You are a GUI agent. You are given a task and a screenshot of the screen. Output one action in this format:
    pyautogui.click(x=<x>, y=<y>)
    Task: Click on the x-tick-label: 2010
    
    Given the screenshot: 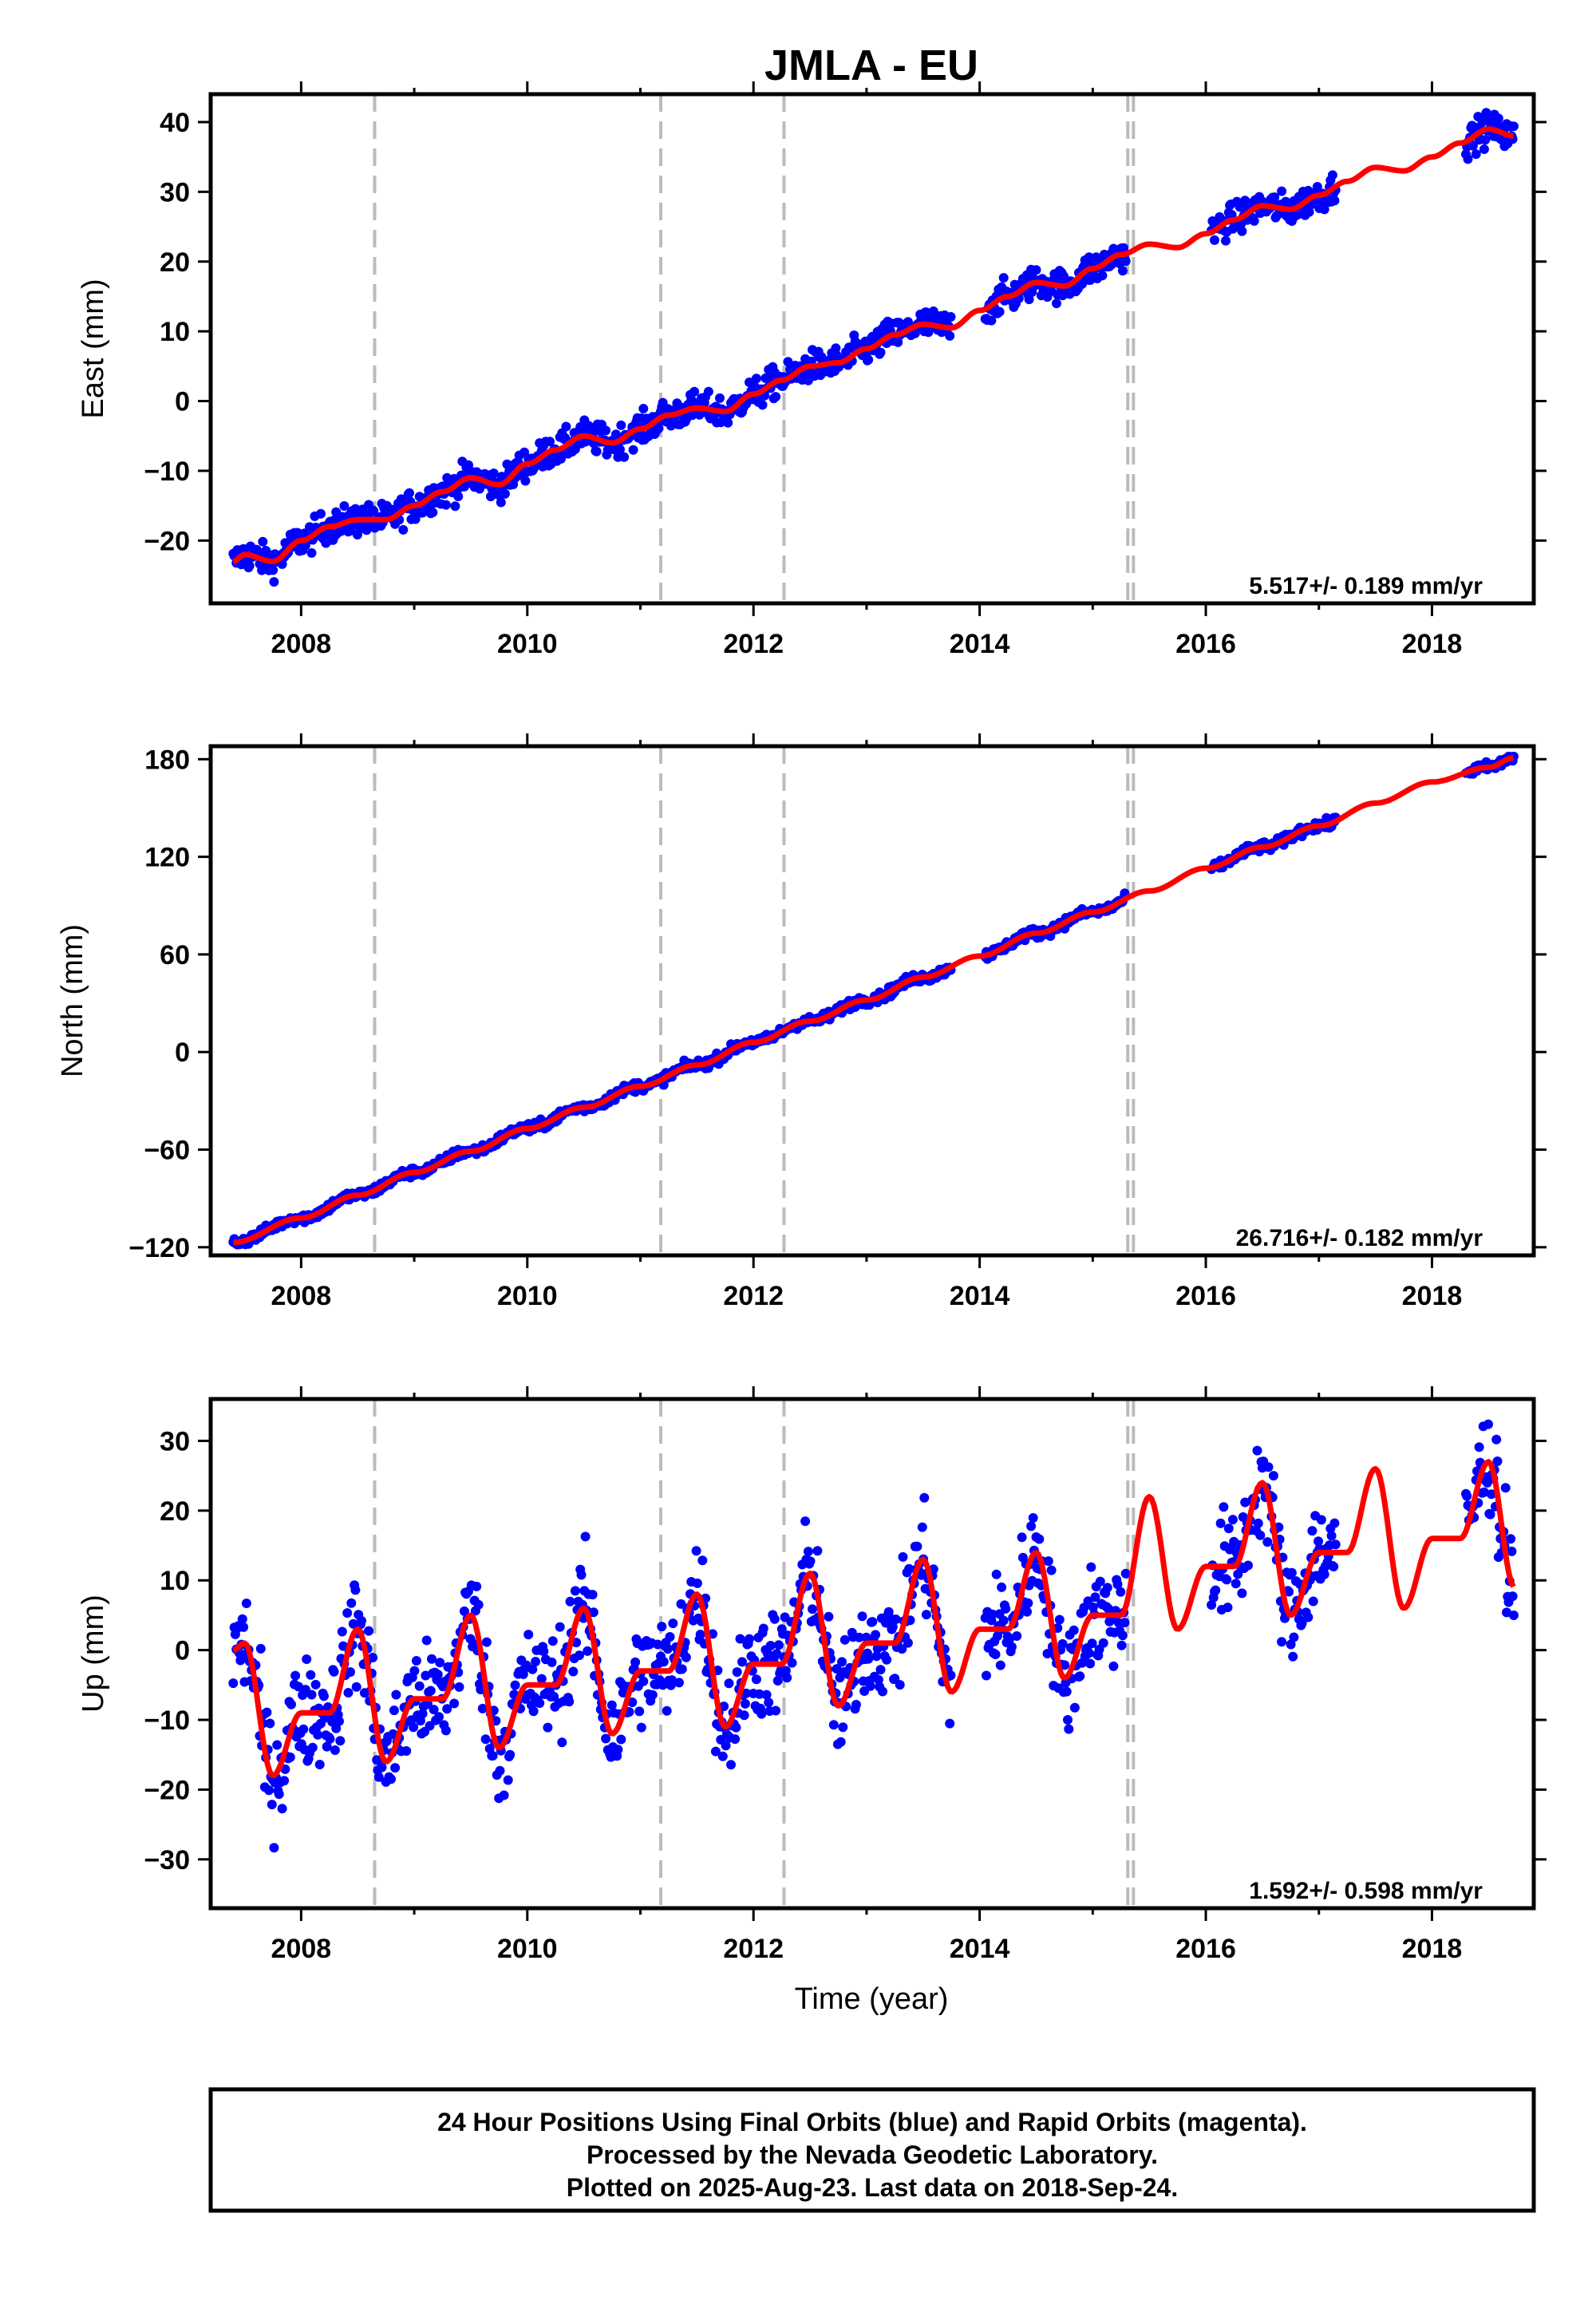 What is the action you would take?
    pyautogui.click(x=527, y=644)
    